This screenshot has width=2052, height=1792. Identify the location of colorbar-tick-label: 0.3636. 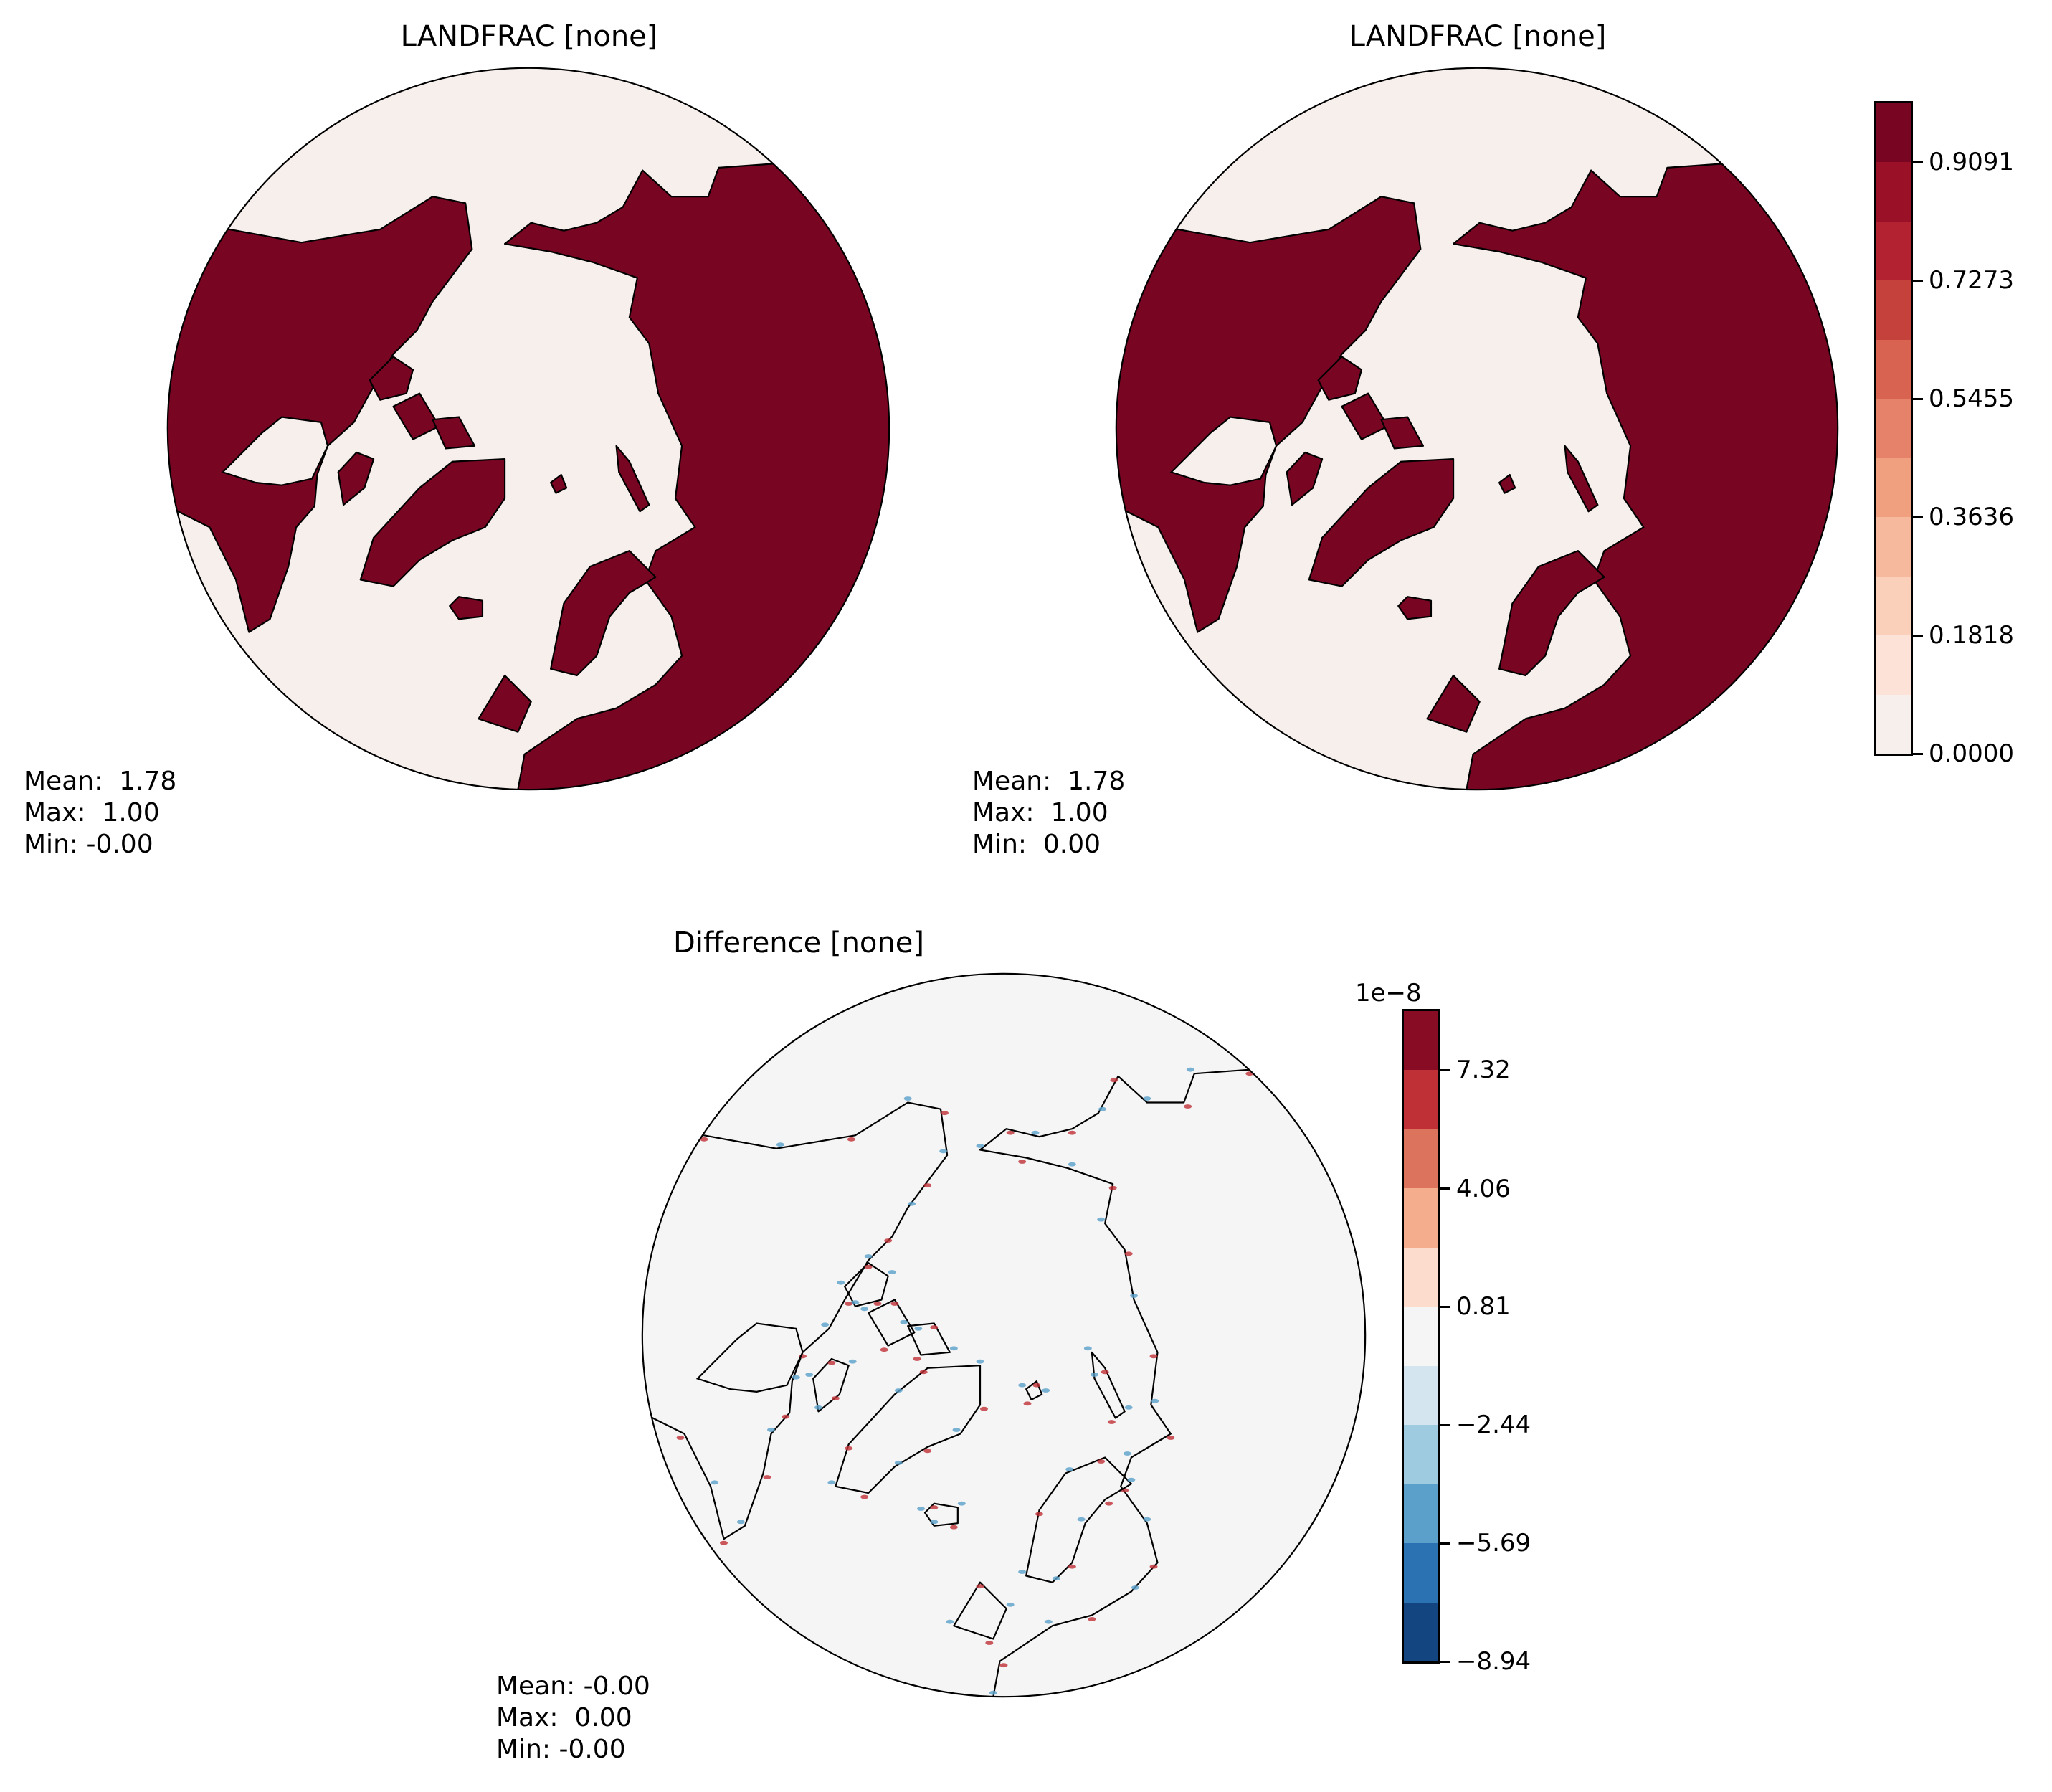
(1971, 517).